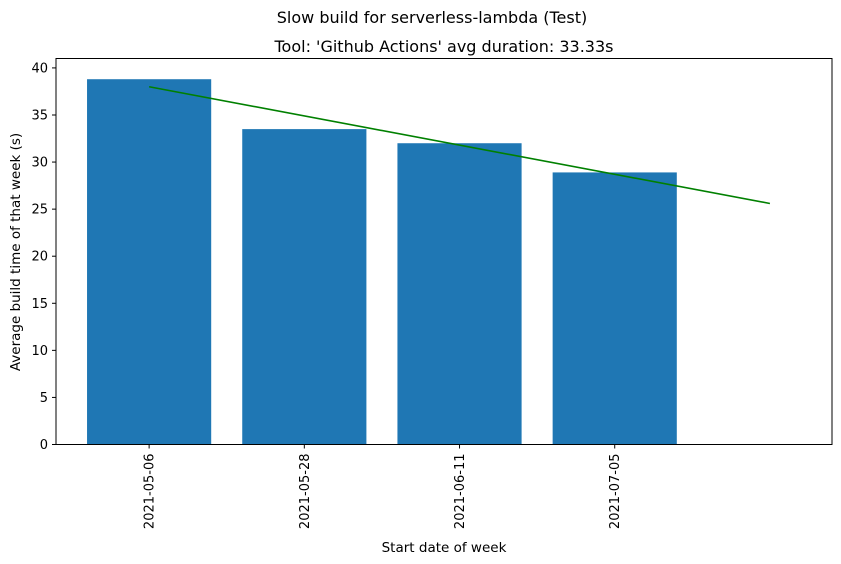 The width and height of the screenshot is (841, 564). I want to click on y-tick-label: 10, so click(39, 351).